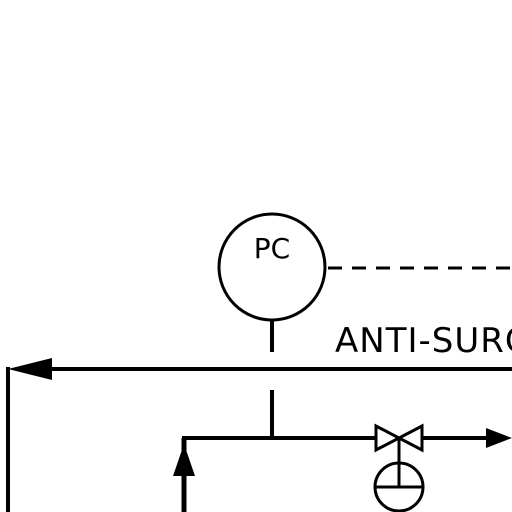 The height and width of the screenshot is (512, 512). Describe the element at coordinates (499, 438) in the screenshot. I see `flow-arrow-right-icon` at that location.